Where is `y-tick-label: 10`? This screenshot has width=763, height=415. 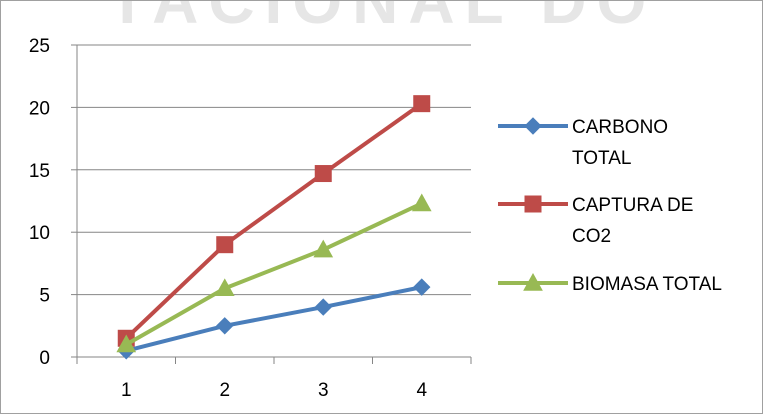 y-tick-label: 10 is located at coordinates (39, 233).